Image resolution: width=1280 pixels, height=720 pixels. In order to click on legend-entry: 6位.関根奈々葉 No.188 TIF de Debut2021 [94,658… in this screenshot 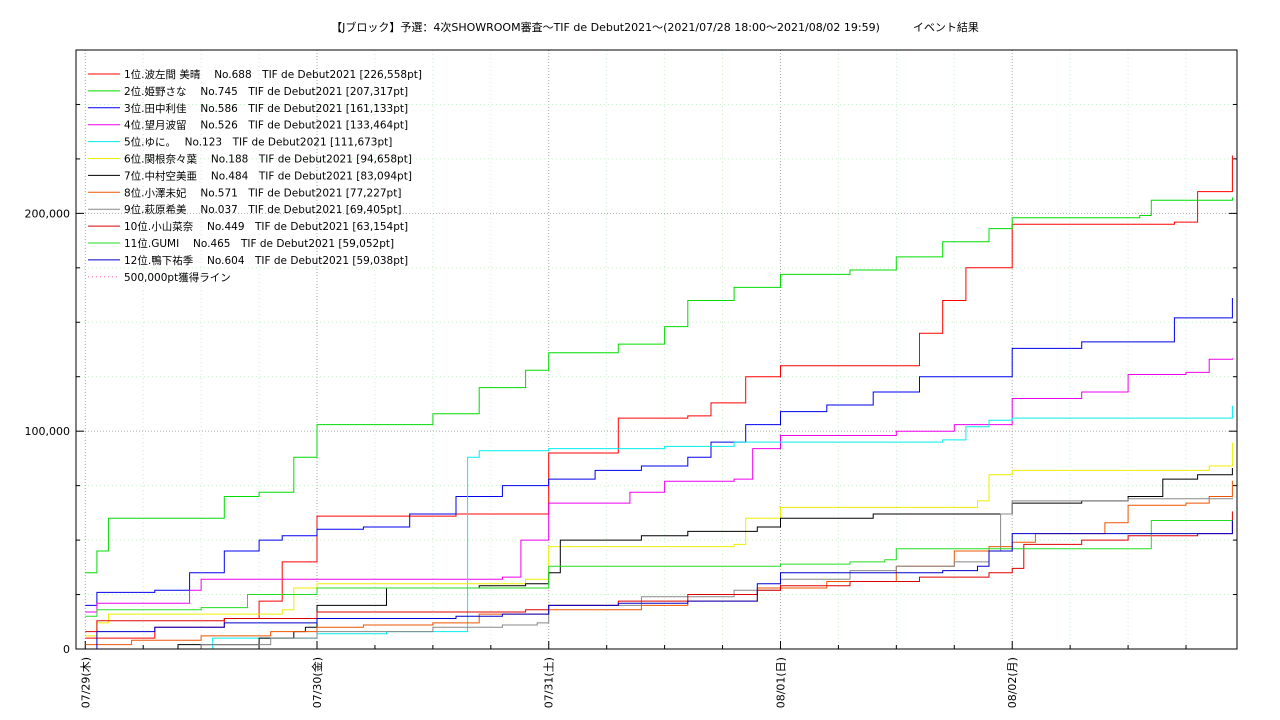, I will do `click(268, 159)`.